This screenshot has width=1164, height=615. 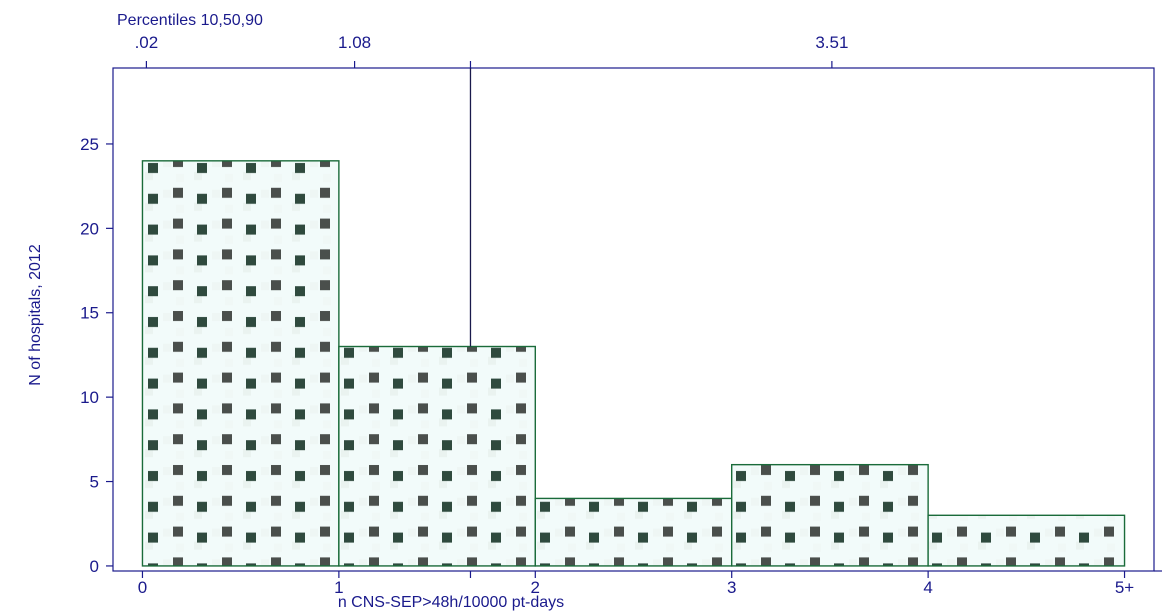 What do you see at coordinates (927, 587) in the screenshot?
I see `x-tick-label: 4` at bounding box center [927, 587].